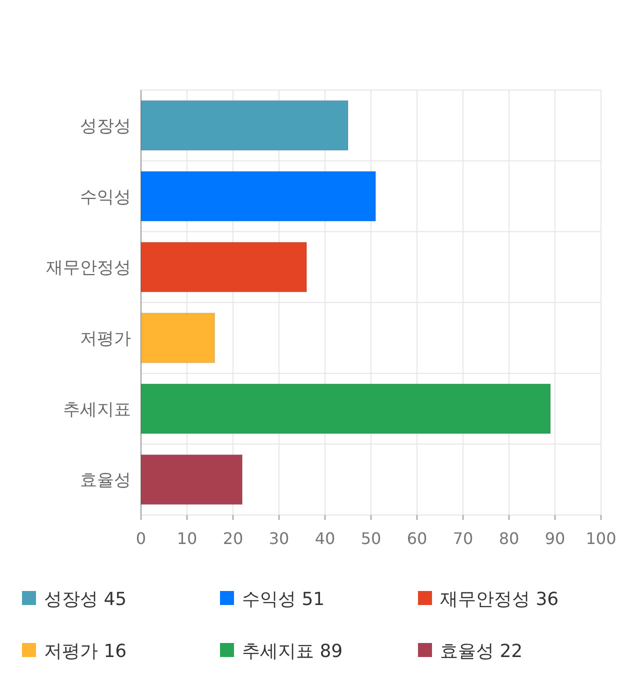  I want to click on x-tick-label: 100, so click(601, 538).